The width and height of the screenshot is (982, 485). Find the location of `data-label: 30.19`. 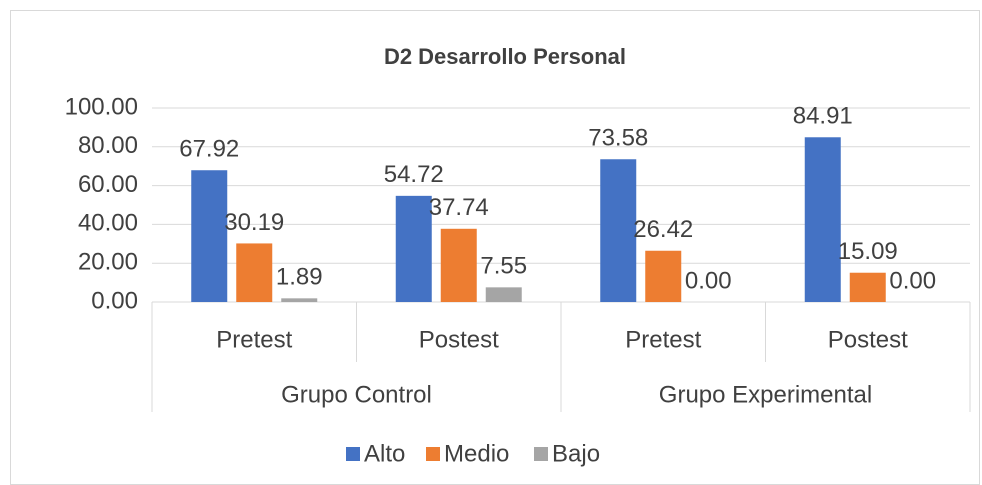

data-label: 30.19 is located at coordinates (254, 222).